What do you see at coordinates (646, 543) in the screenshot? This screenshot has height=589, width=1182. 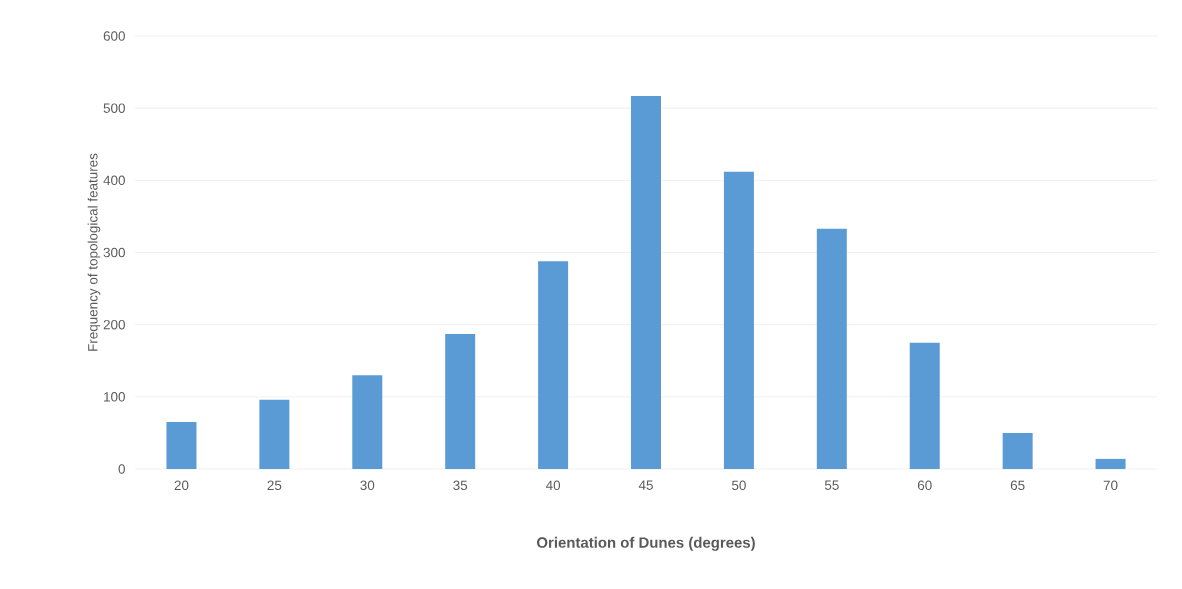 I see `x-axis-title: Orientation of Dunes (degrees)` at bounding box center [646, 543].